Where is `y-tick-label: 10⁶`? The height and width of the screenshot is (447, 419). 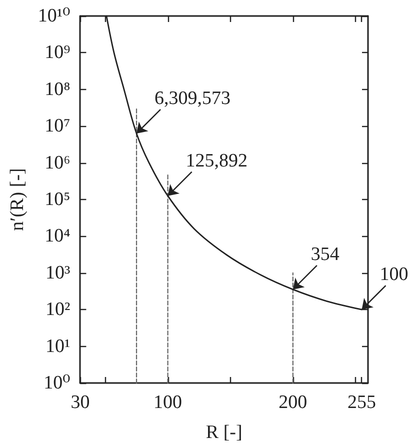
y-tick-label: 10⁶ is located at coordinates (57, 163).